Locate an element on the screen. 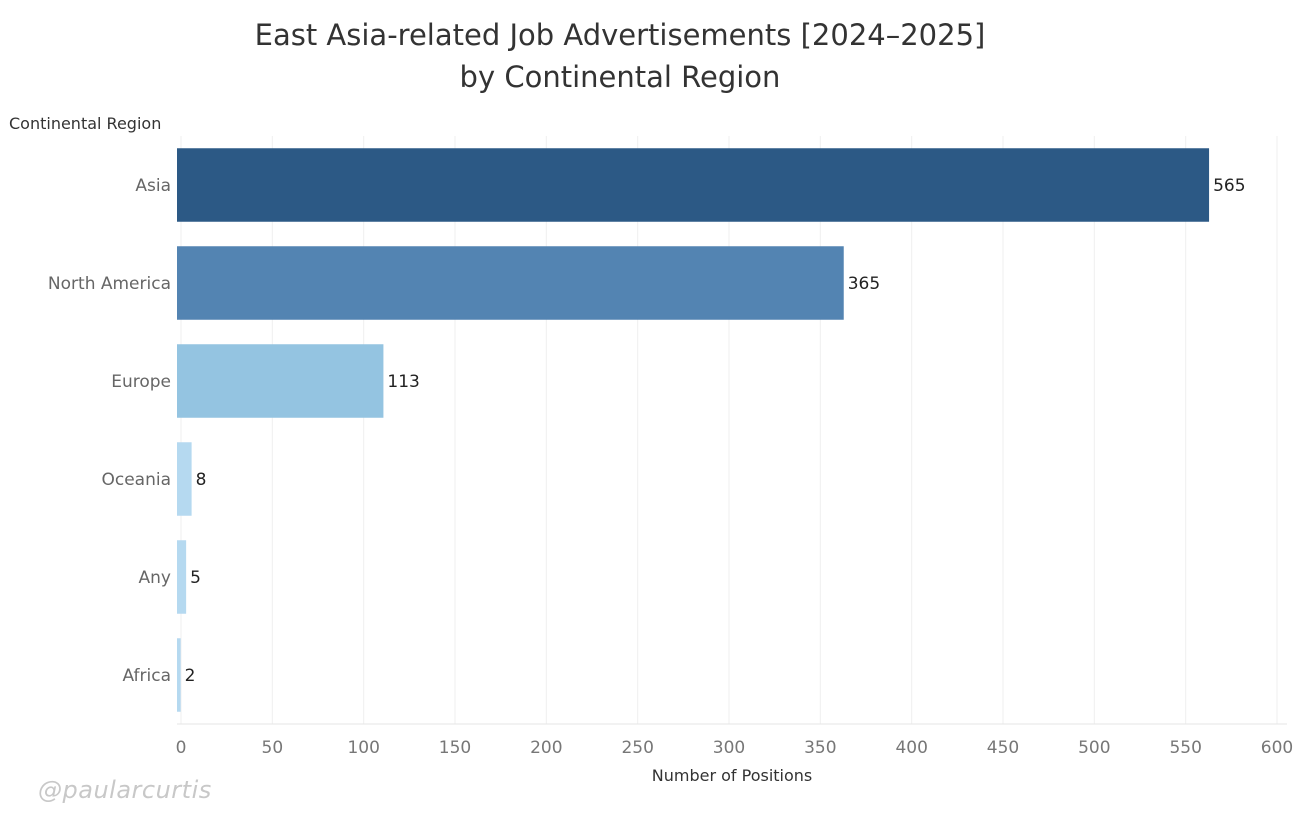 Image resolution: width=1299 pixels, height=822 pixels. category-label: Asia is located at coordinates (153, 186).